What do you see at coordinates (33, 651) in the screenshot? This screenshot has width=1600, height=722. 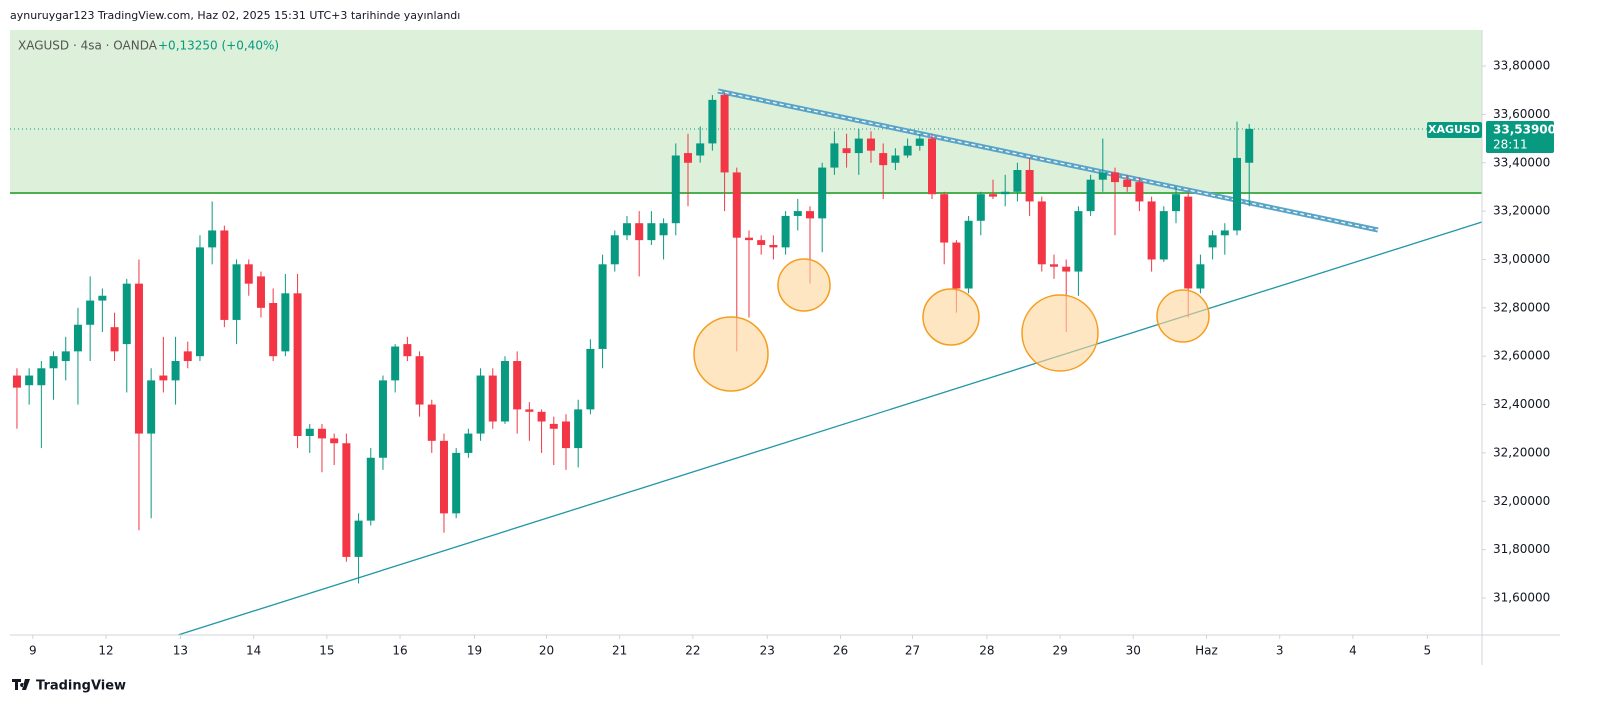 I see `x-tick-label: 9` at bounding box center [33, 651].